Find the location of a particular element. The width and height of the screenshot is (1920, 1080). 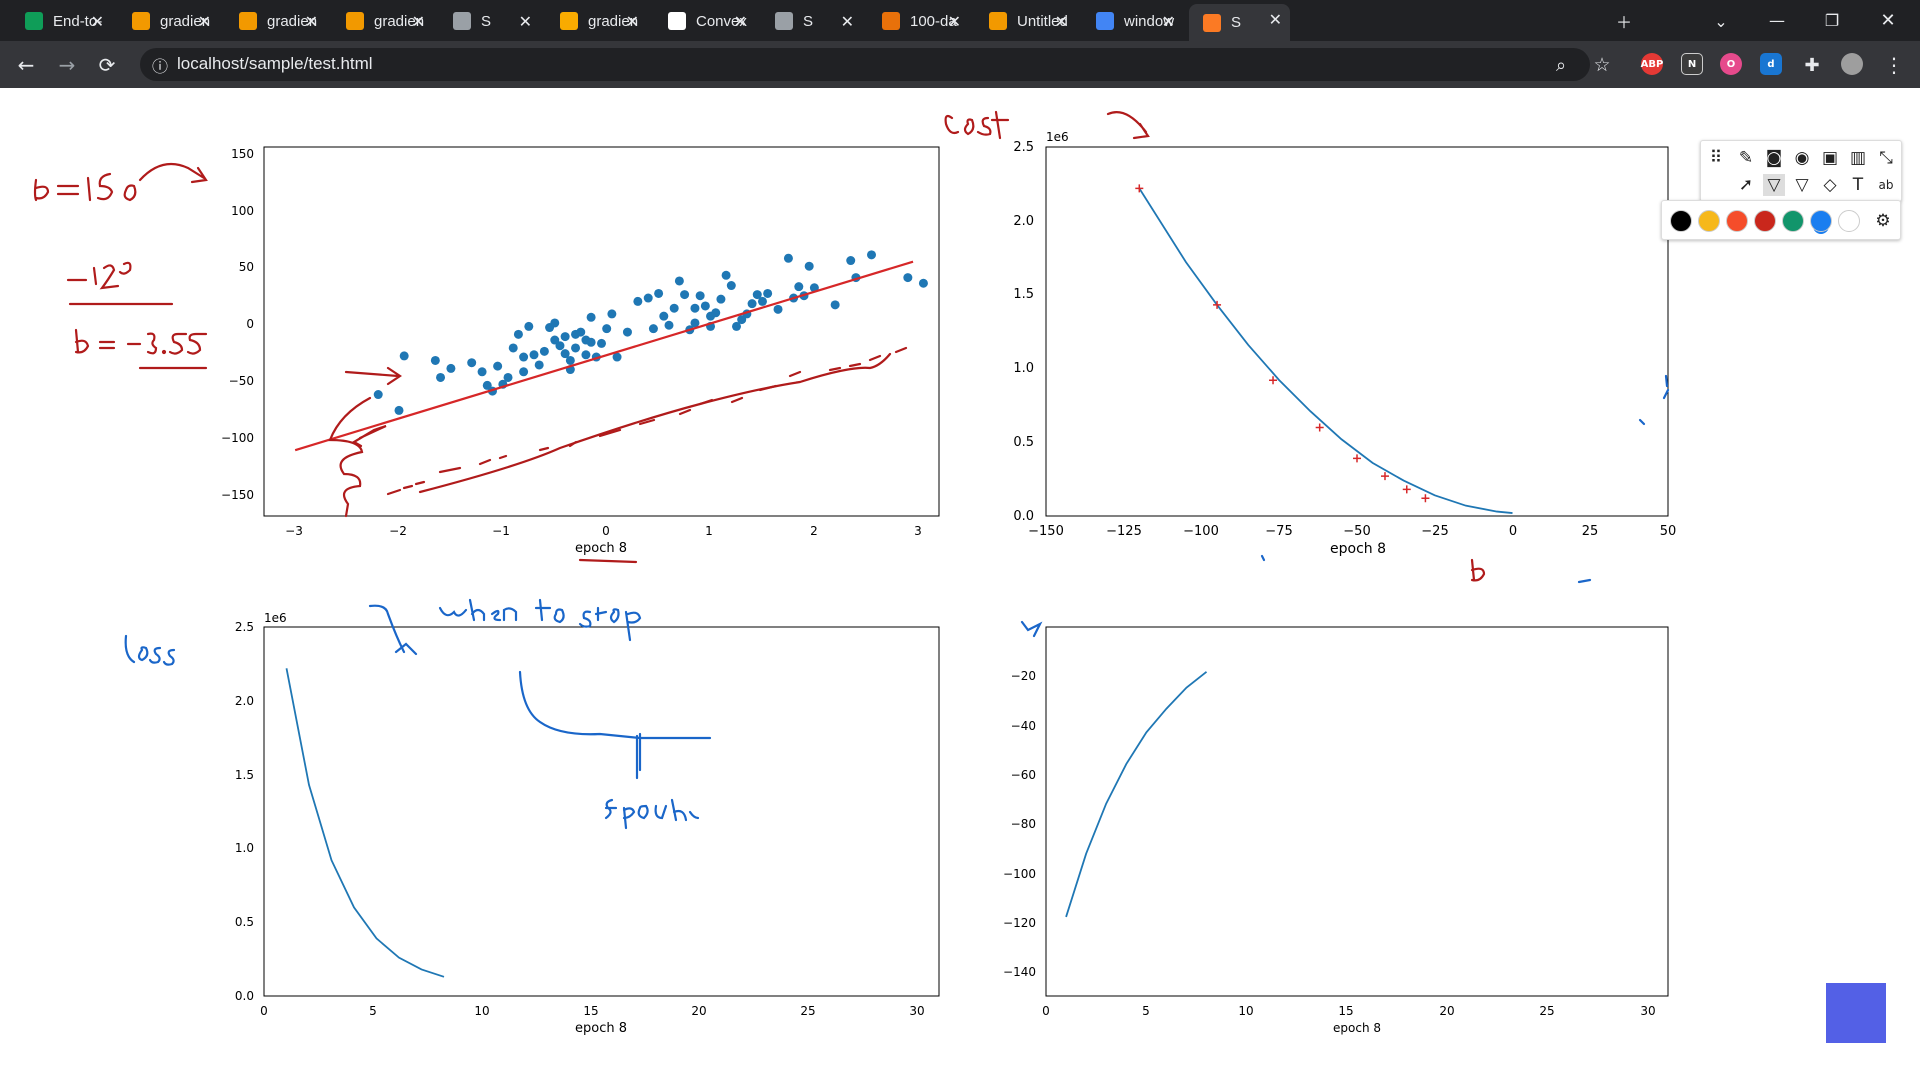

b-y-tick: −100 is located at coordinates (1019, 874).